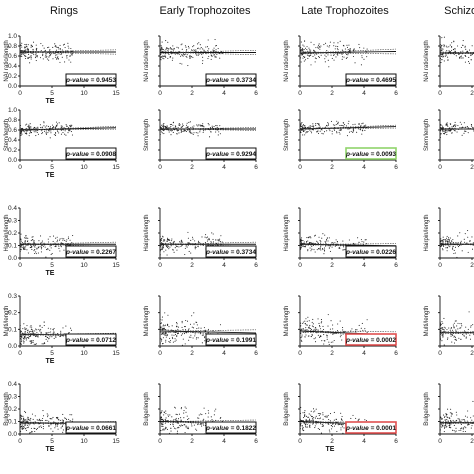 The image size is (474, 474). Describe the element at coordinates (192, 353) in the screenshot. I see `x-tick-label: 2` at that location.